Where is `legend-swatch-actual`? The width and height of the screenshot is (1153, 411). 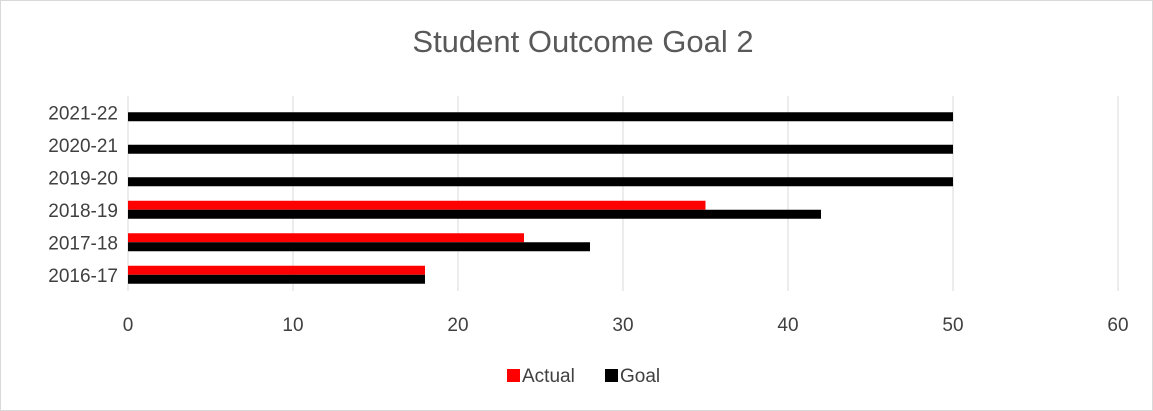
legend-swatch-actual is located at coordinates (513, 375).